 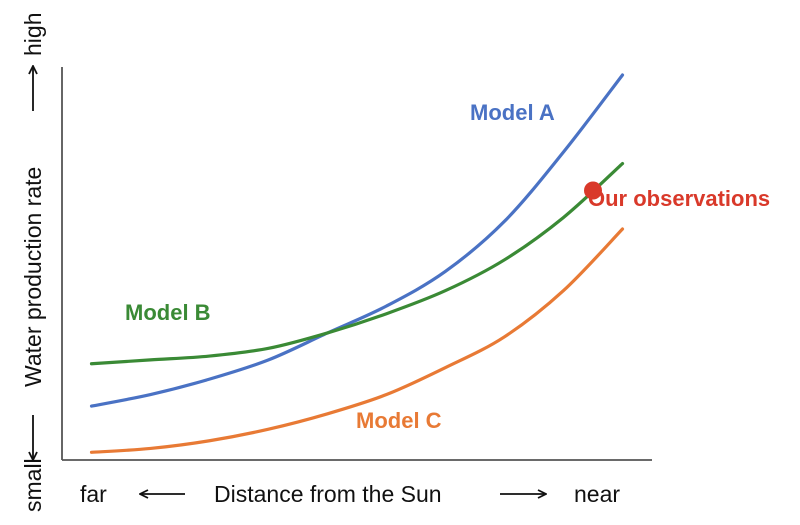 What do you see at coordinates (597, 494) in the screenshot?
I see `x-high-label: near` at bounding box center [597, 494].